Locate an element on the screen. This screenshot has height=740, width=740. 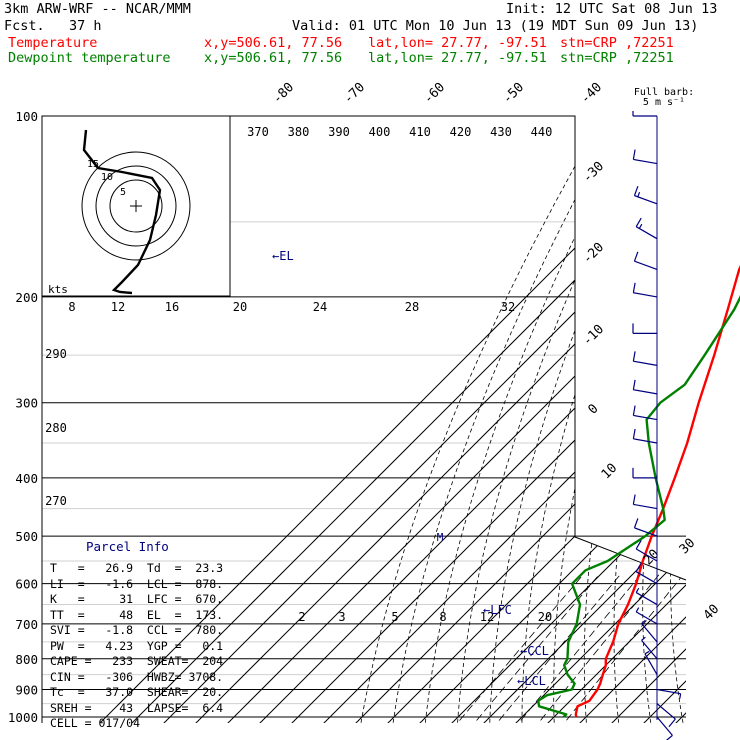
pressure-label-300: 300 is located at coordinates (26, 403).